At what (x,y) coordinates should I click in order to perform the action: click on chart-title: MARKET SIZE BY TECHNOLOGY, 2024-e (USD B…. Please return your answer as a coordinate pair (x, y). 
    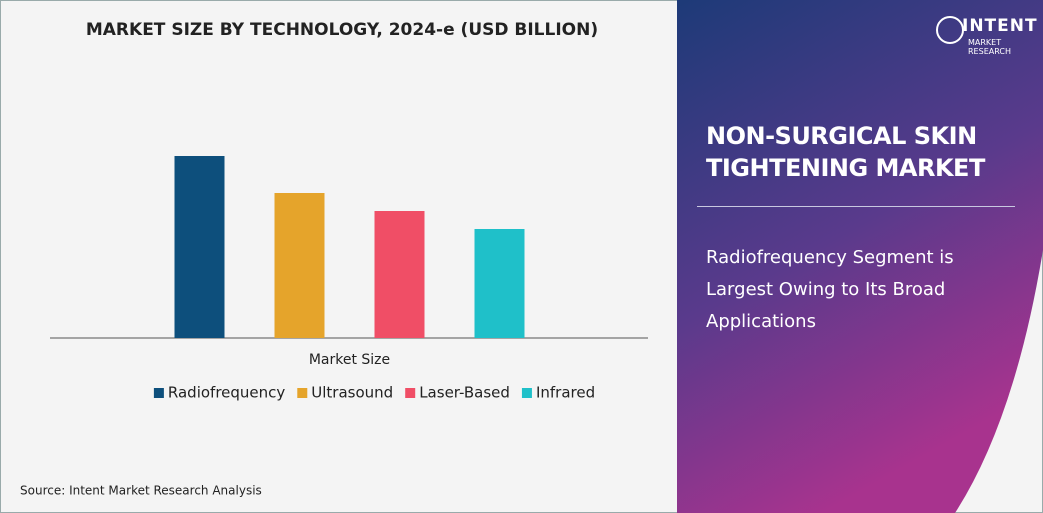
    Looking at the image, I should click on (342, 30).